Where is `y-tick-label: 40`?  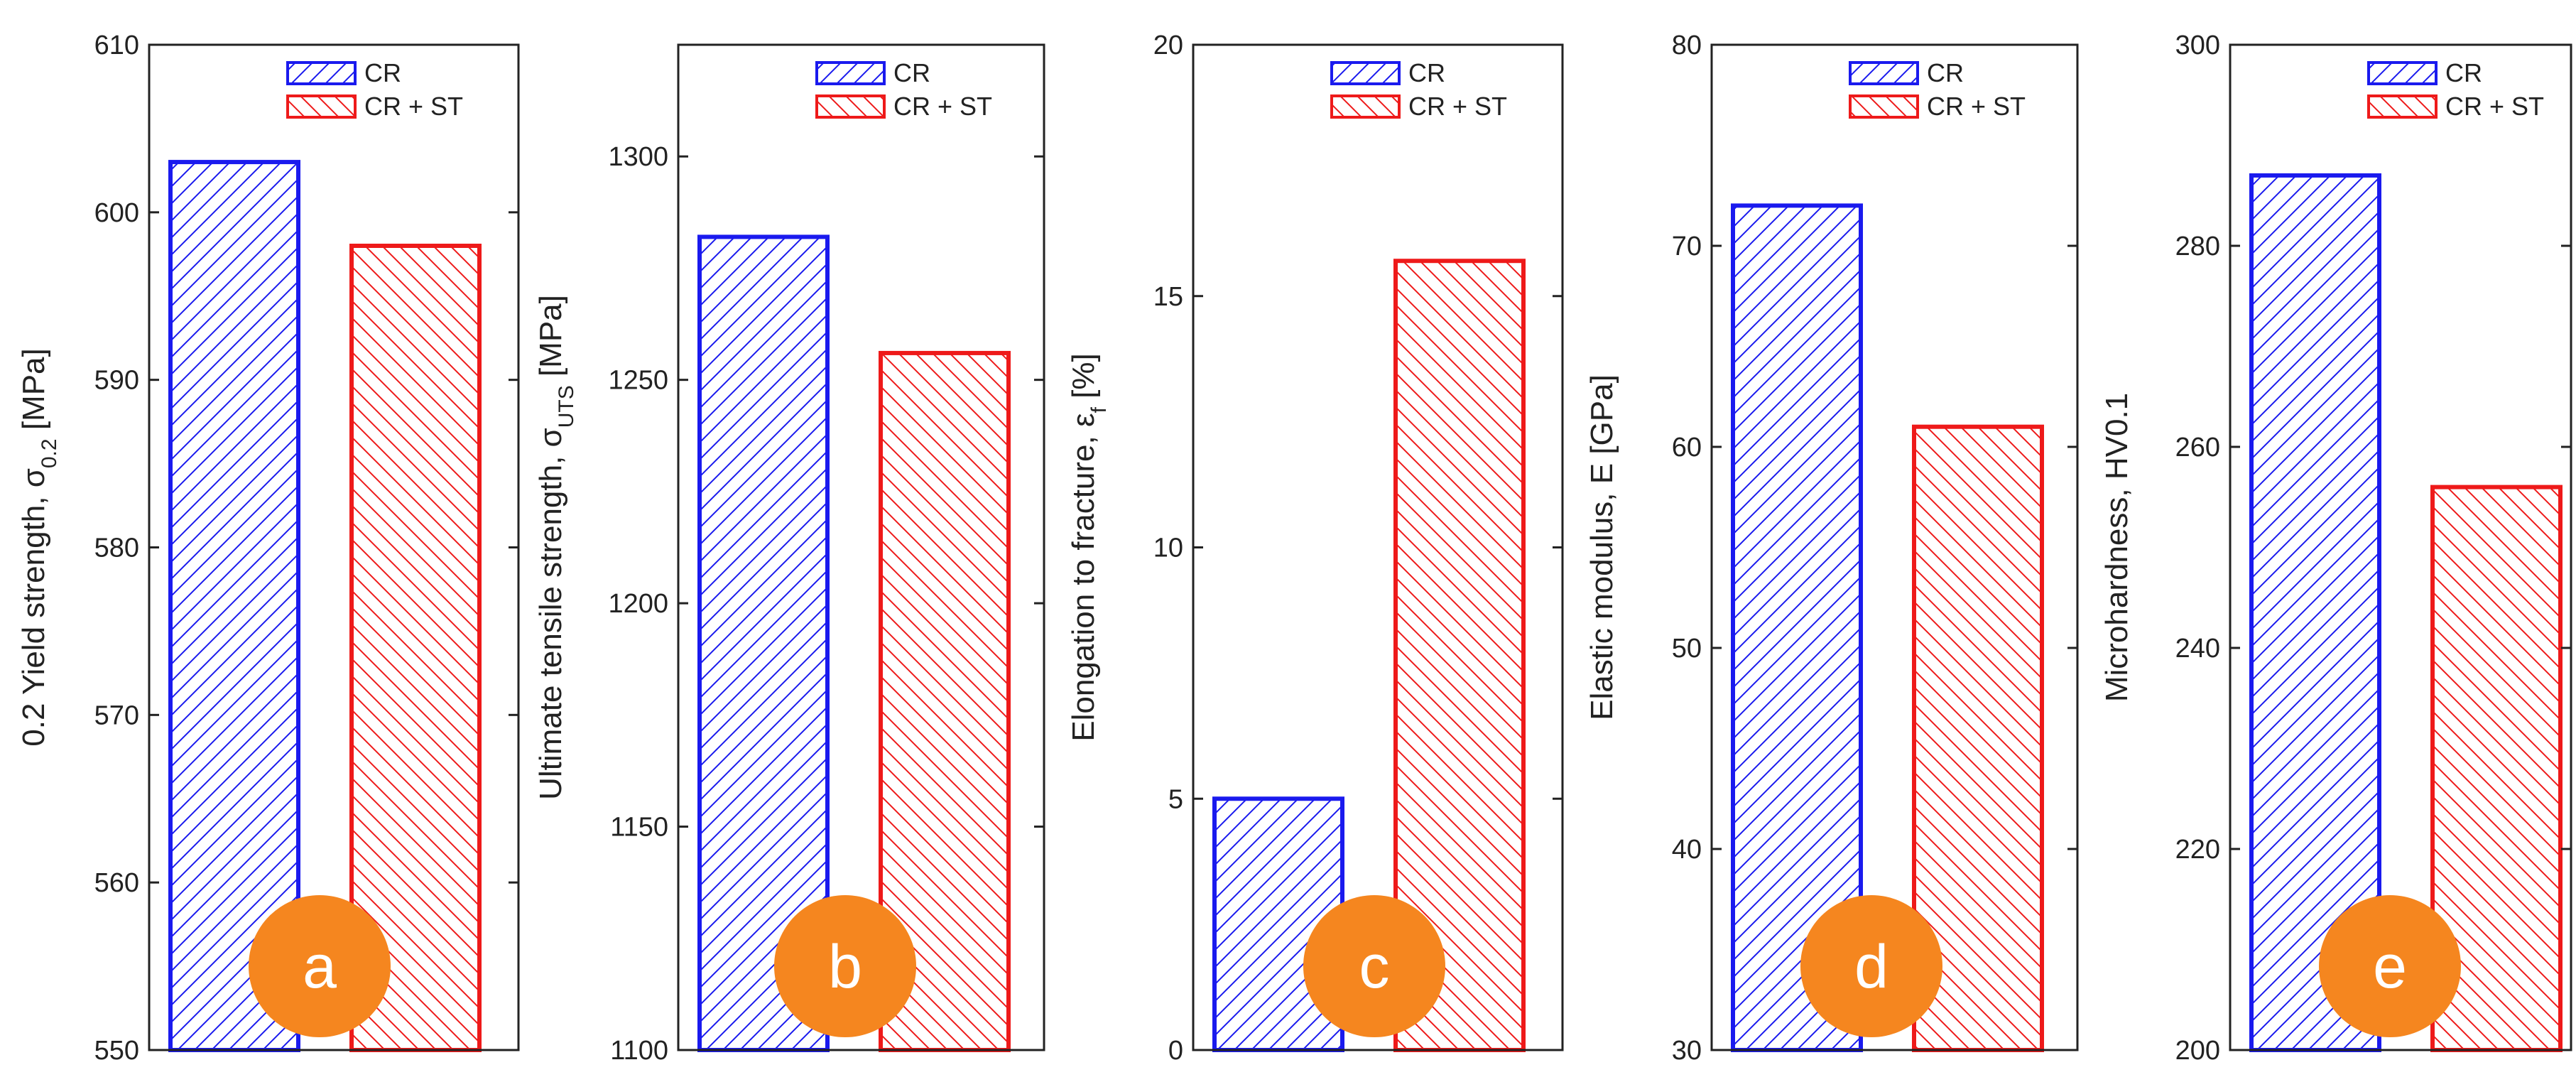 y-tick-label: 40 is located at coordinates (1687, 850).